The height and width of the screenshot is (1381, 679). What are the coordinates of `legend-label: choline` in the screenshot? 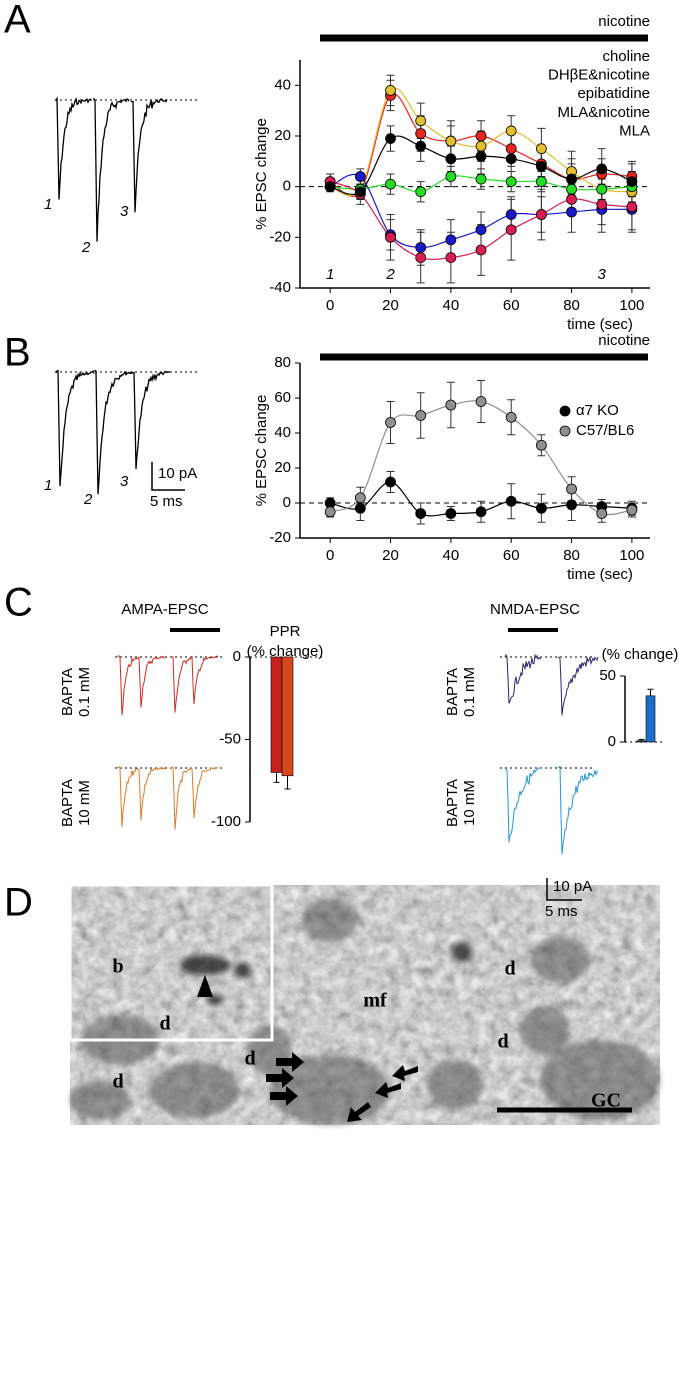 It's located at (626, 56).